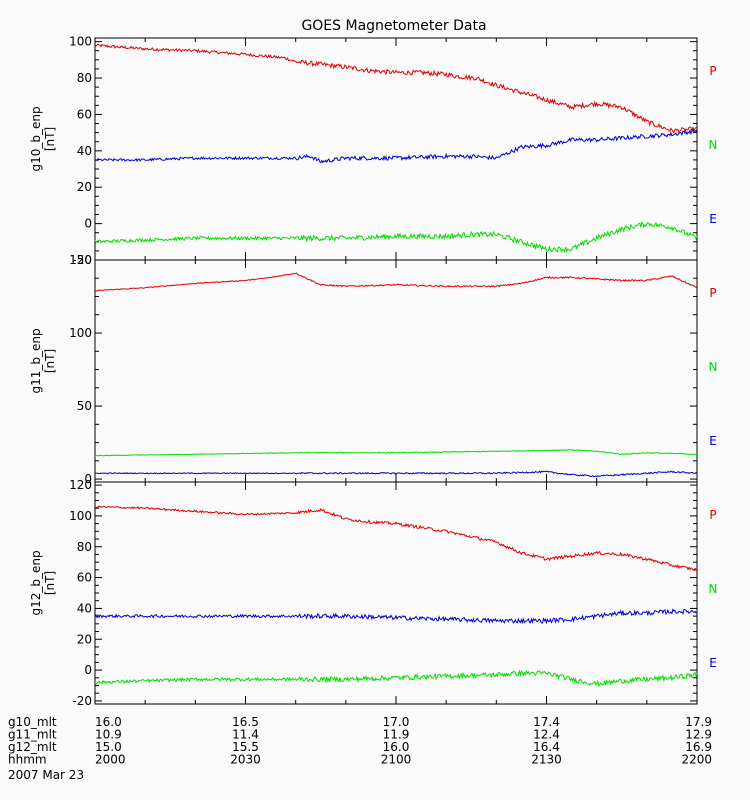 The height and width of the screenshot is (800, 750). Describe the element at coordinates (46, 775) in the screenshot. I see `footer-date: 2007 Mar 23` at that location.